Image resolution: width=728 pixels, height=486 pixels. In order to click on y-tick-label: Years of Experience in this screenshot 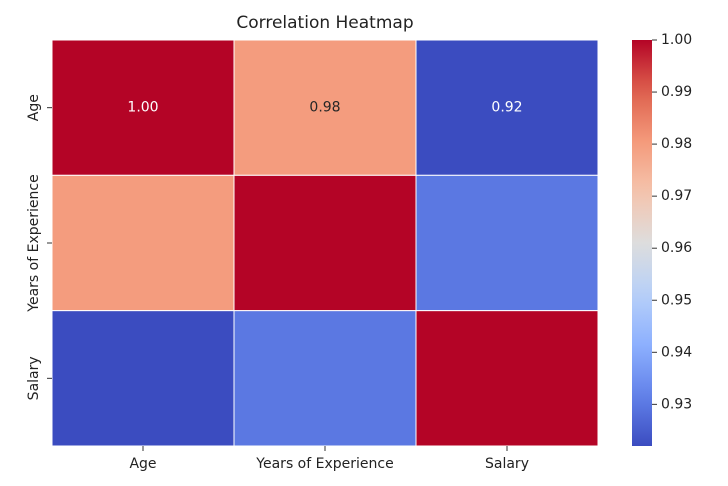, I will do `click(34, 243)`.